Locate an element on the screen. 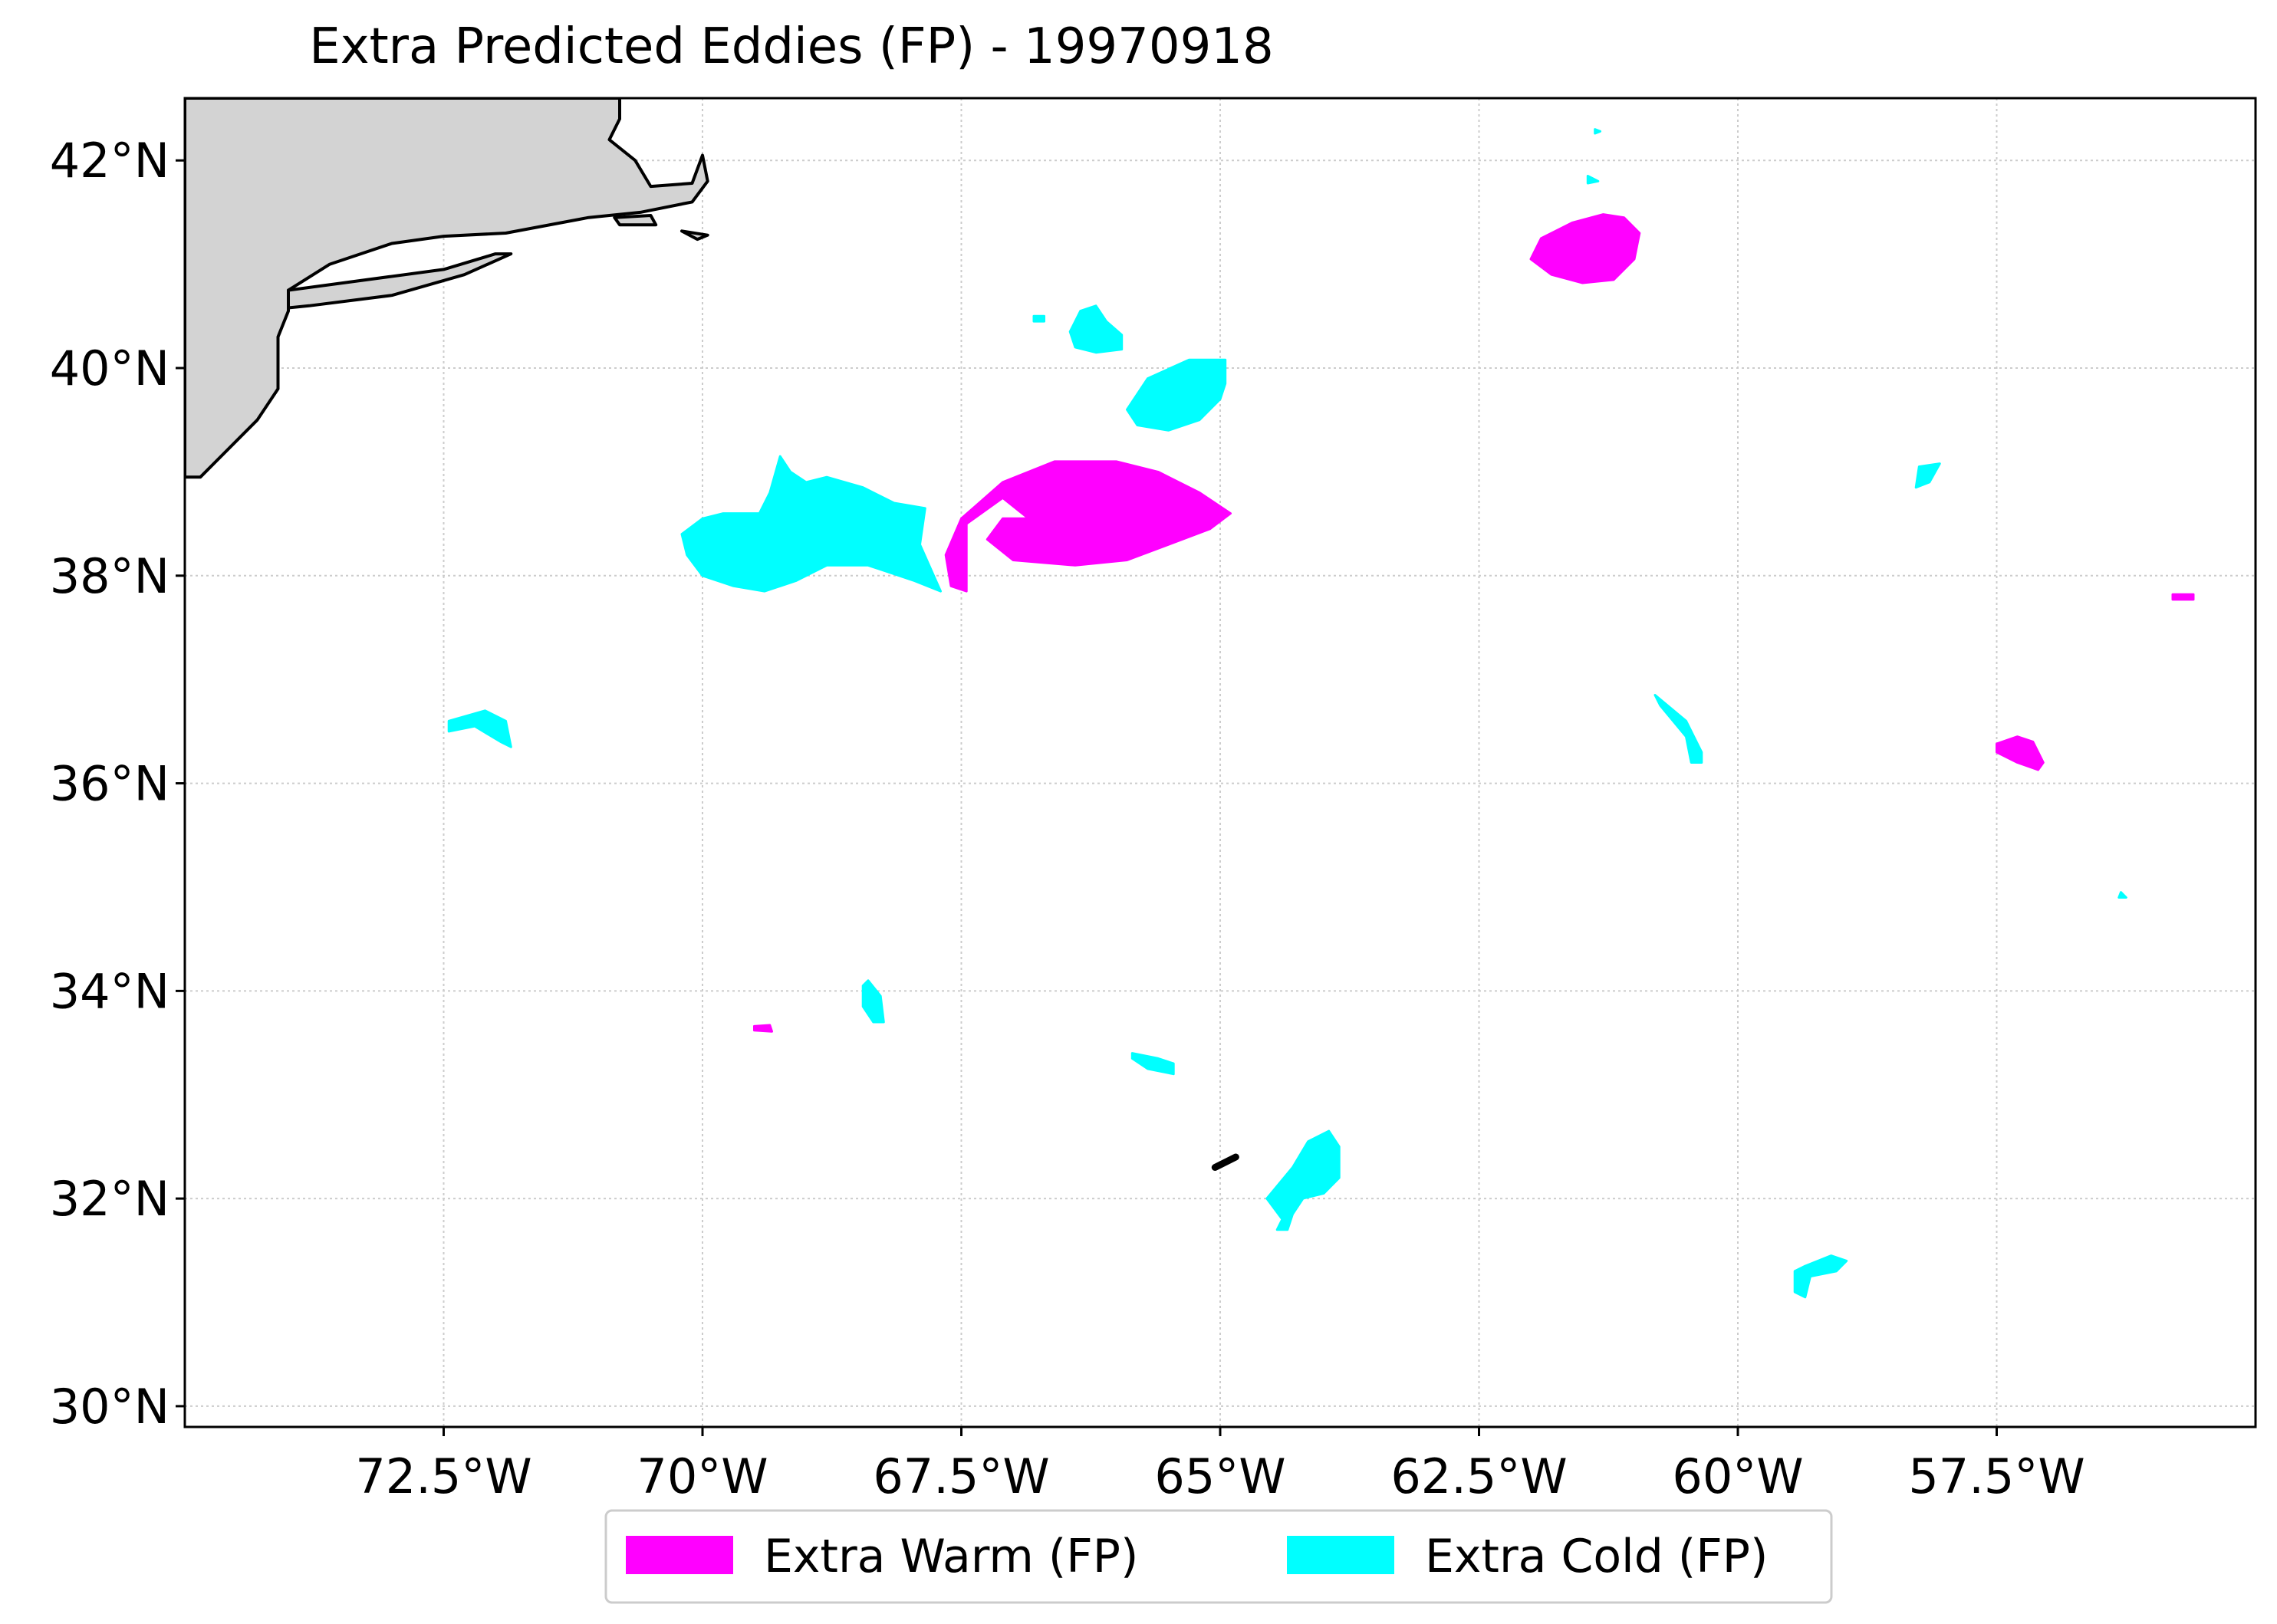 Image resolution: width=2277 pixels, height=1624 pixels. y-tick-label: 36°N is located at coordinates (109, 784).